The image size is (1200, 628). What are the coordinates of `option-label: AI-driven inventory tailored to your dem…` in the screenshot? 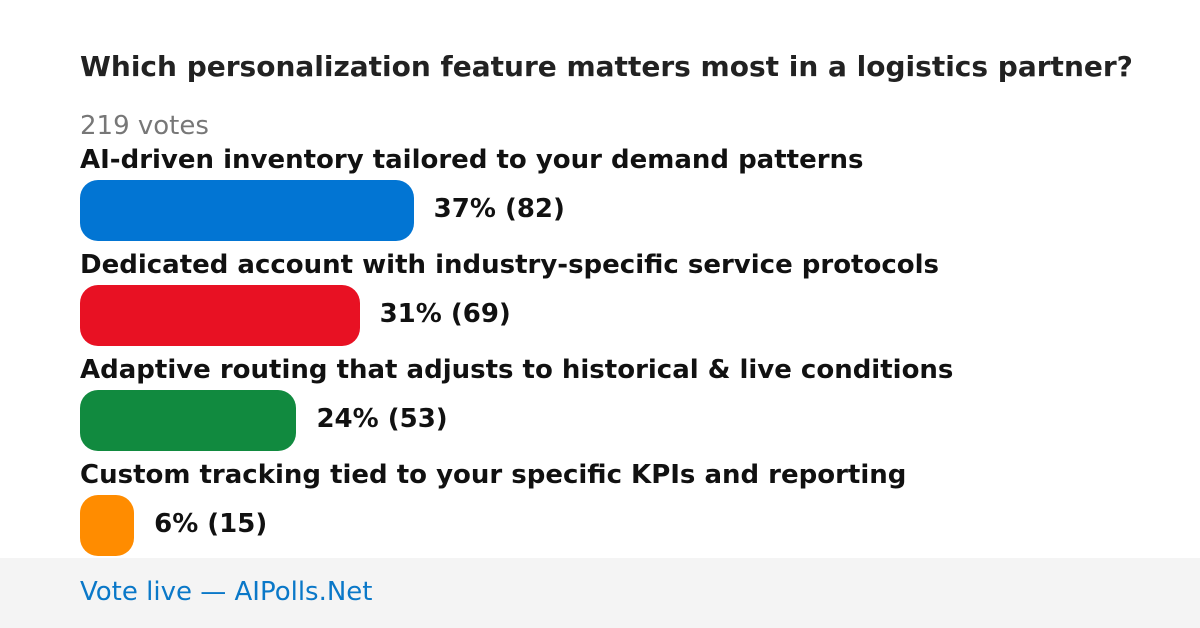 It's located at (472, 160).